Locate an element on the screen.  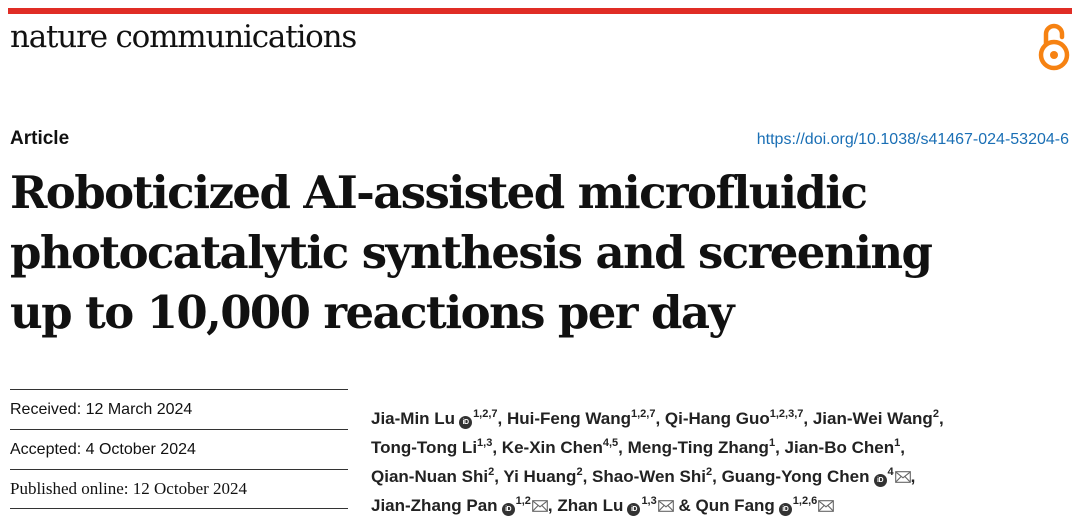
author: Qian-Nuan Shi2 is located at coordinates (433, 476).